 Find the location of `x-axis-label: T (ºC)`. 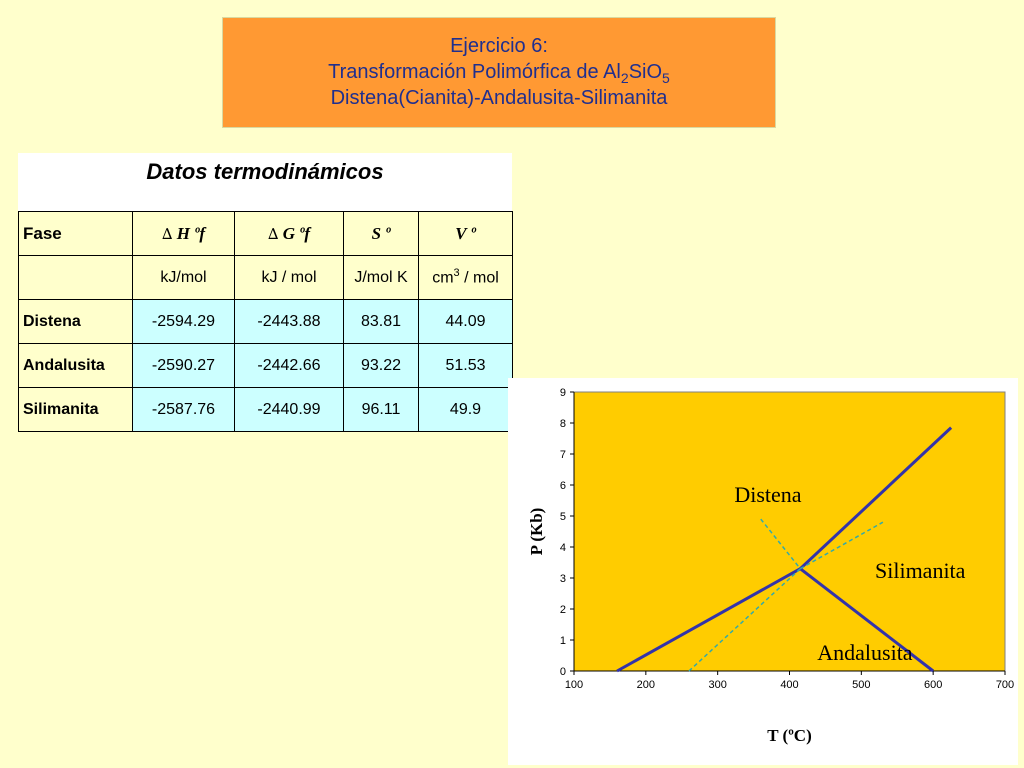

x-axis-label: T (ºC) is located at coordinates (789, 735).